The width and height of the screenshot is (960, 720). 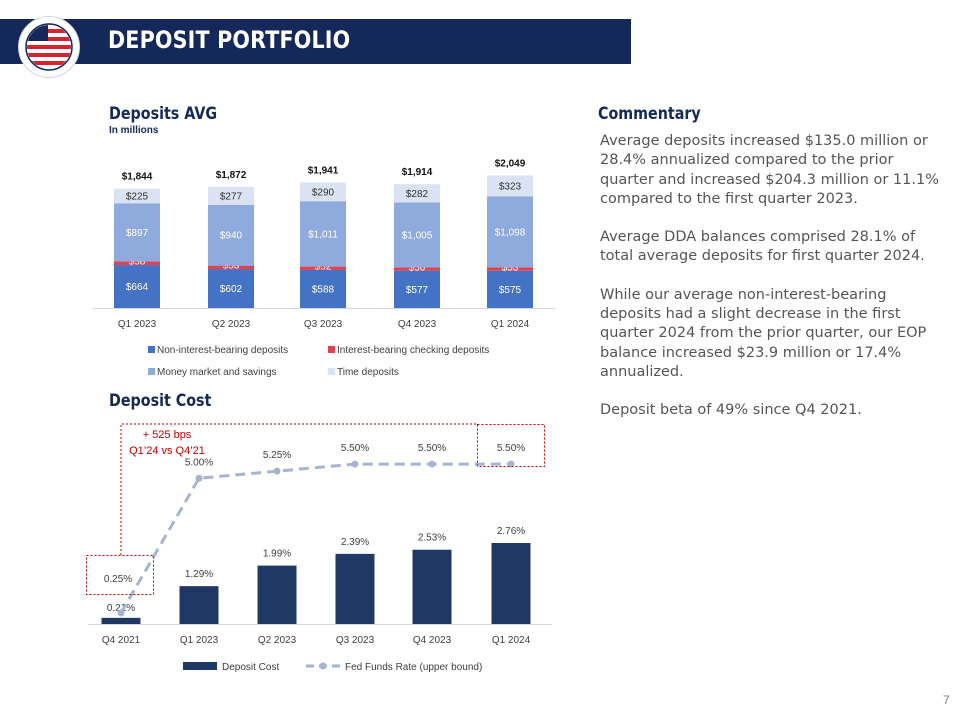 I want to click on cost-chart-title: Deposit Cost, so click(x=160, y=401).